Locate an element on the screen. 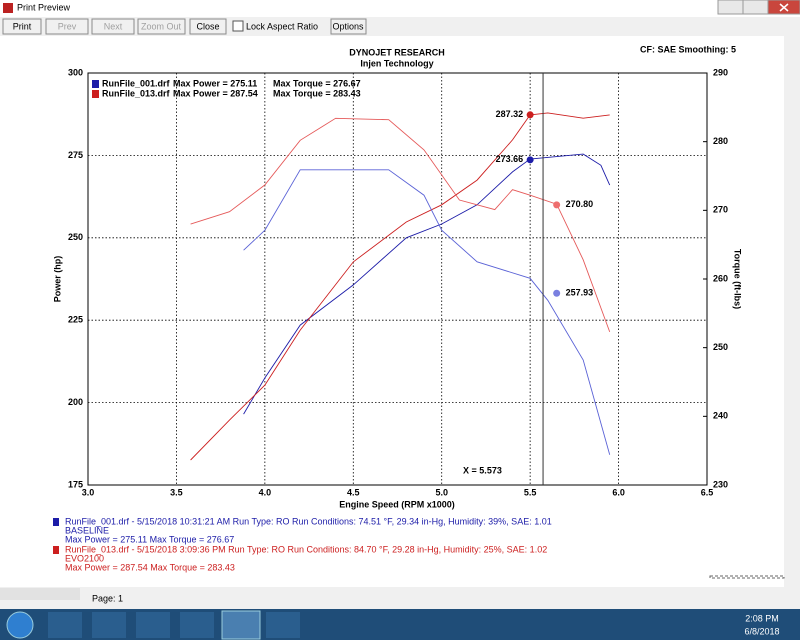 The width and height of the screenshot is (800, 640). checkbox-label: Lock Aspect Ratio is located at coordinates (282, 26).